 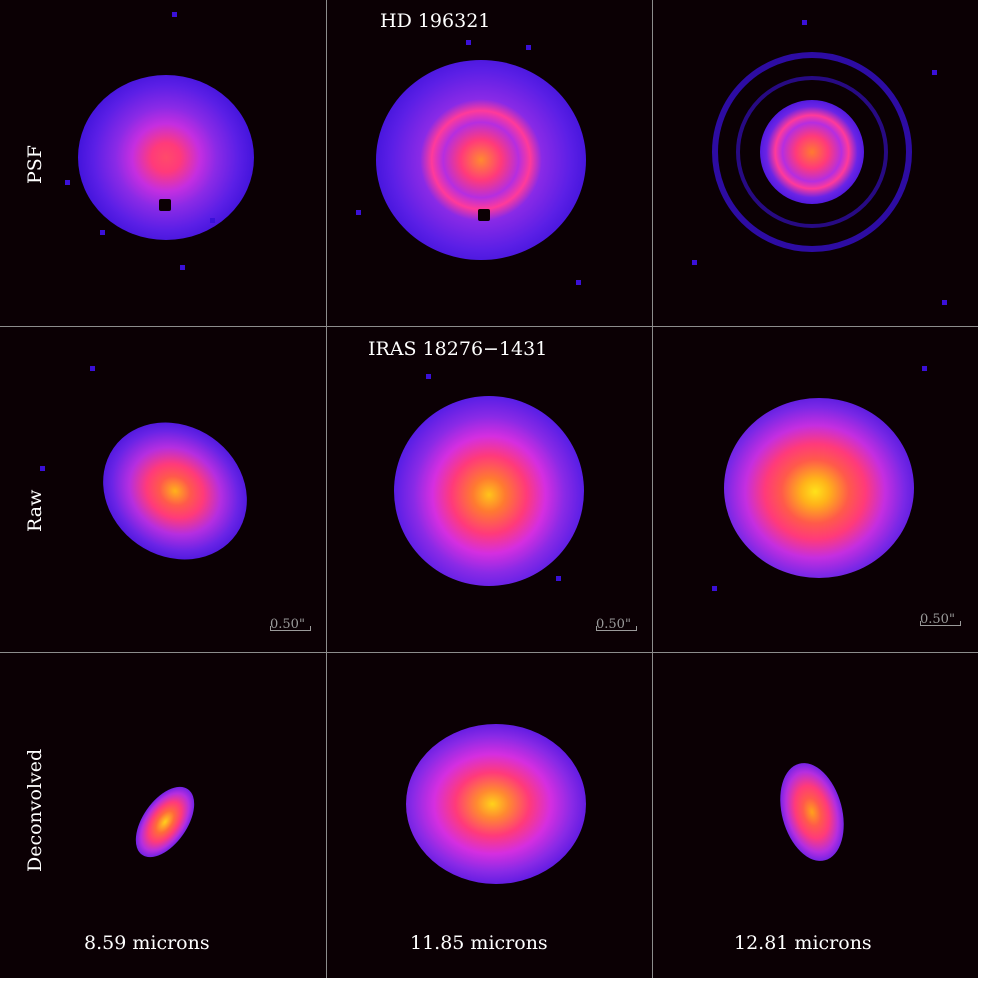 I want to click on panel-deconvolved-8.59, so click(x=163, y=815).